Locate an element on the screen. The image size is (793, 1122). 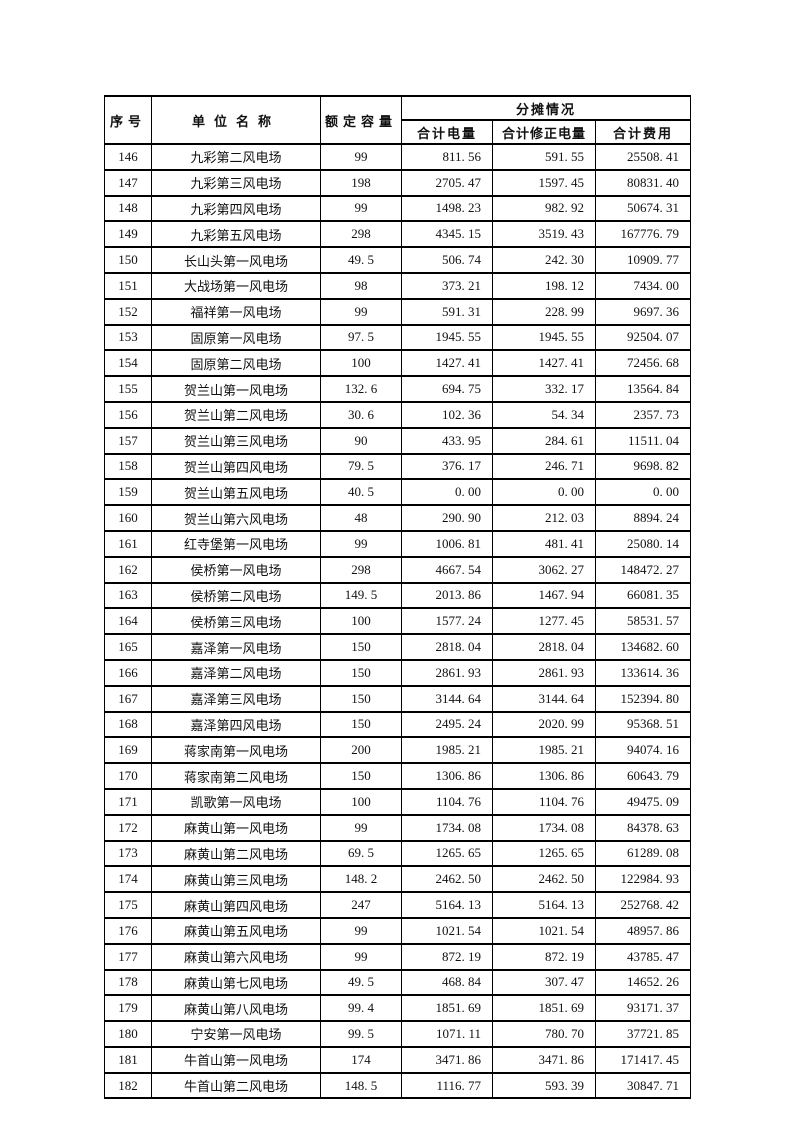
cell-total-cost: 60643. 79 is located at coordinates (643, 776).